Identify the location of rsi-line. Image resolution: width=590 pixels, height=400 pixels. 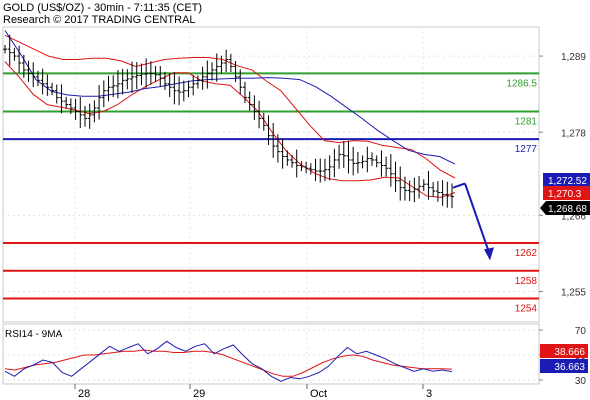
(228, 361).